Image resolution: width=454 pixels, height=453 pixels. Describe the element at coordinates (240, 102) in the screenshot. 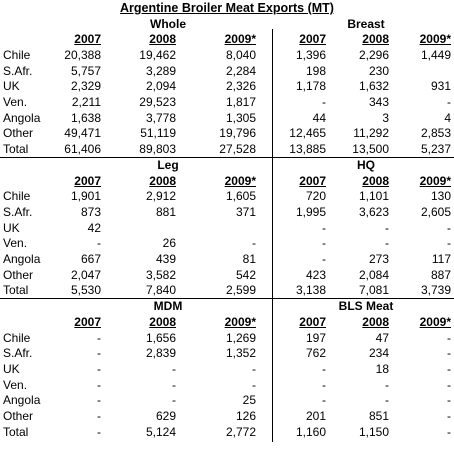

I see `table-cell: 1,817` at that location.